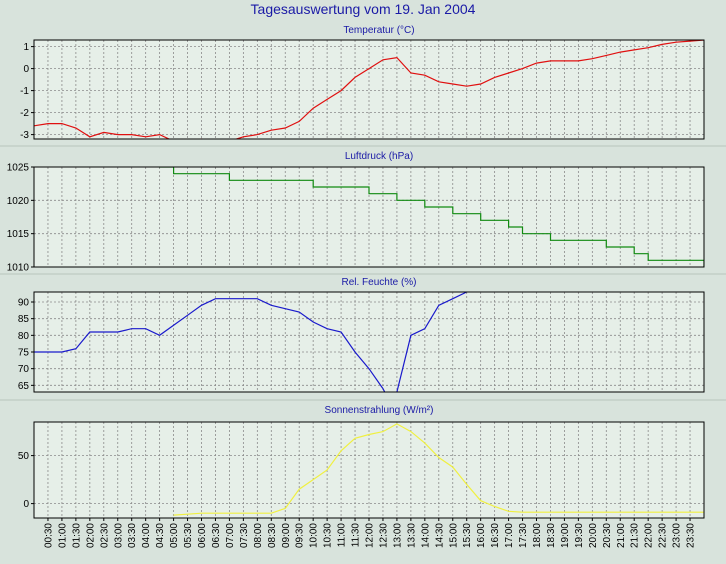  What do you see at coordinates (24, 303) in the screenshot?
I see `y-tick-label: 90` at bounding box center [24, 303].